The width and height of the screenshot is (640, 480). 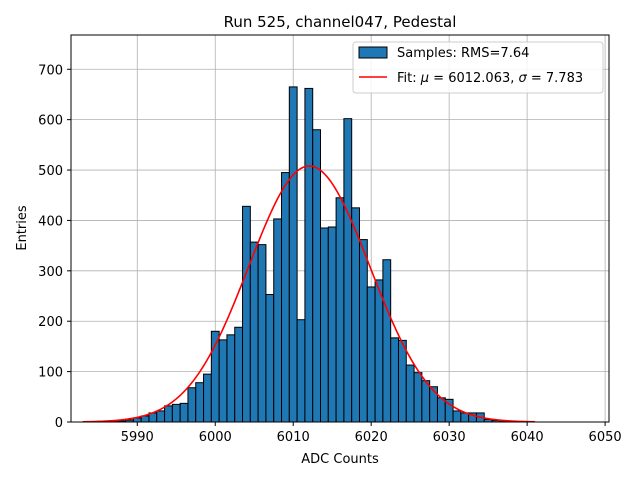 I want to click on legend-fit-mu-symbol: μ, so click(x=424, y=78).